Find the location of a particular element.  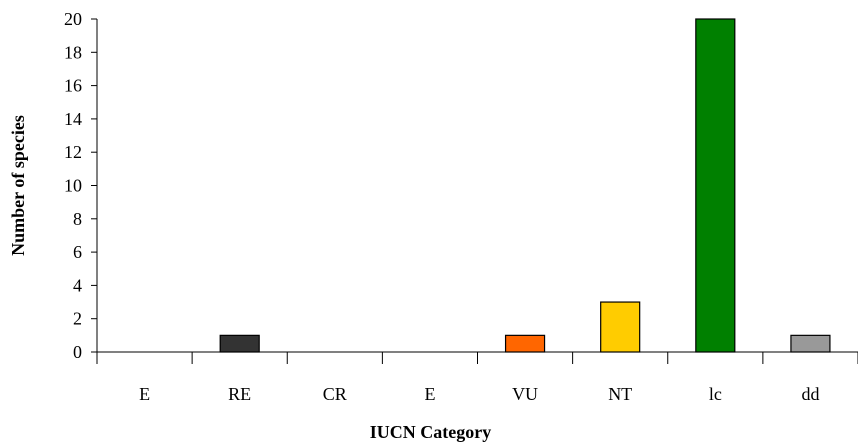

y-tick-label: 12 is located at coordinates (73, 152).